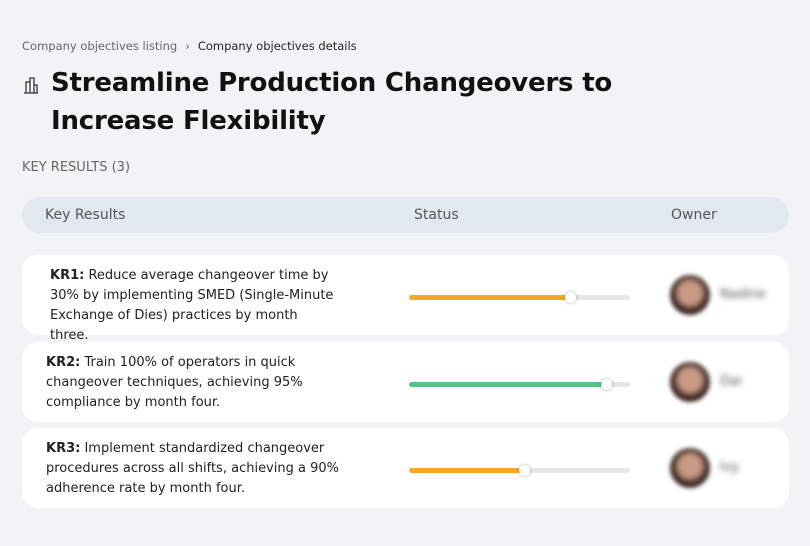 The height and width of the screenshot is (546, 810). I want to click on owner-name: Dai, so click(731, 381).